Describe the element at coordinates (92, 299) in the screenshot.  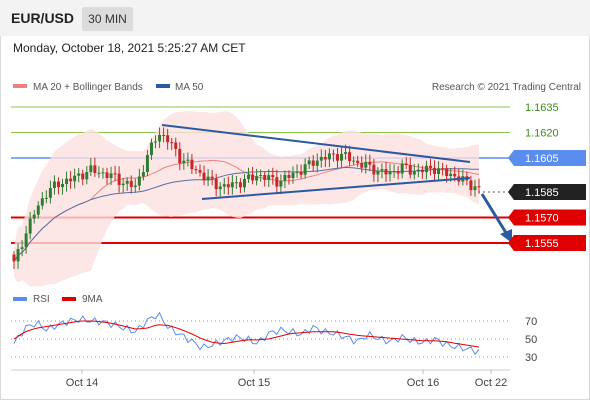
I see `ma9-legend-label: 9MA` at that location.